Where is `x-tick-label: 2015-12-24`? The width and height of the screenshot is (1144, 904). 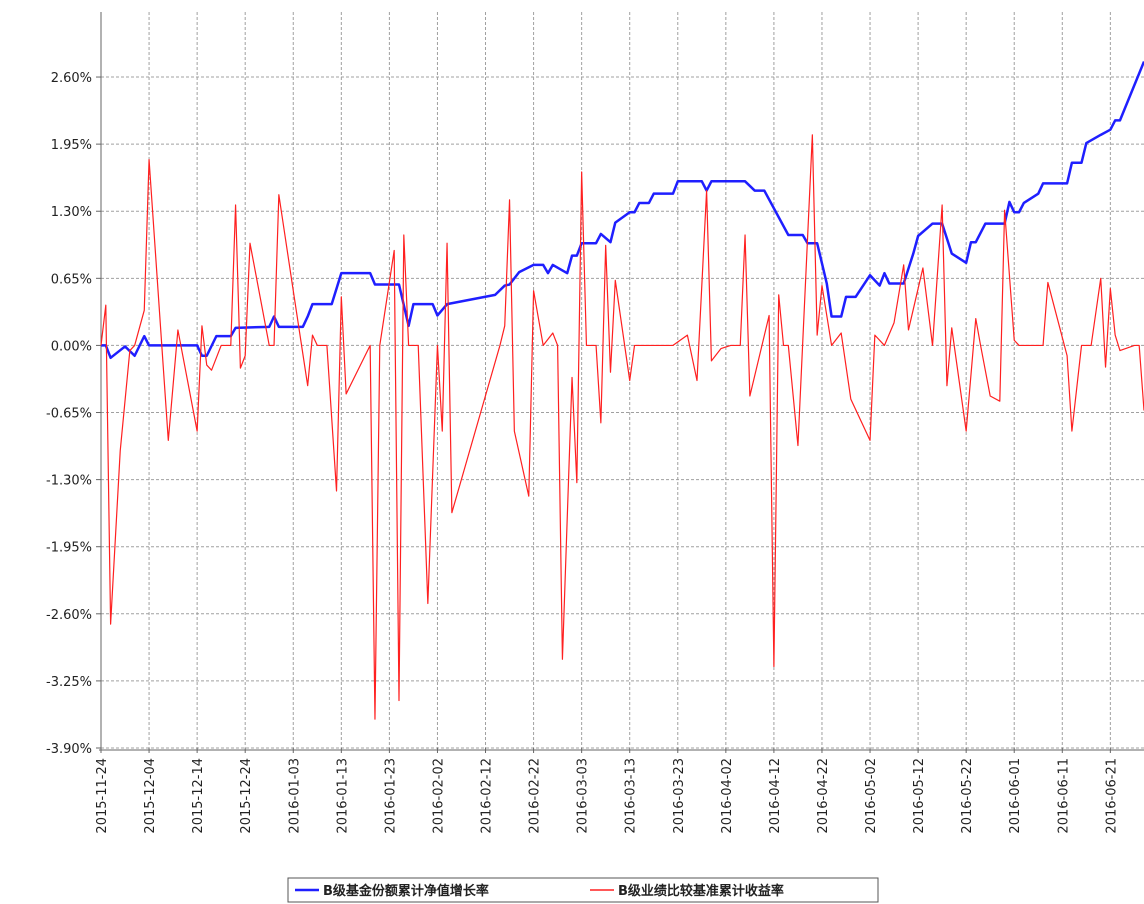 x-tick-label: 2015-12-24 is located at coordinates (246, 796).